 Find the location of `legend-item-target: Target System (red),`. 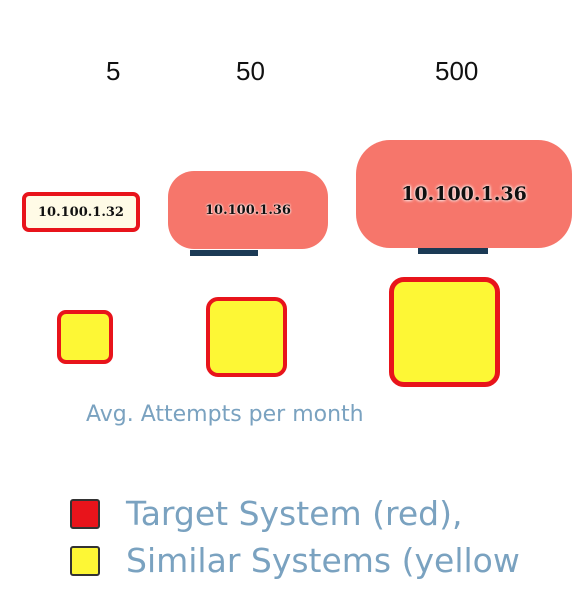

legend-item-target: Target System (red), is located at coordinates (266, 513).